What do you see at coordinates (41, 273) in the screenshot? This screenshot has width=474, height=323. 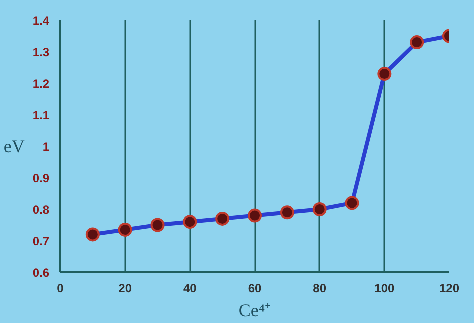 I see `y-tick-label: 0.6` at bounding box center [41, 273].